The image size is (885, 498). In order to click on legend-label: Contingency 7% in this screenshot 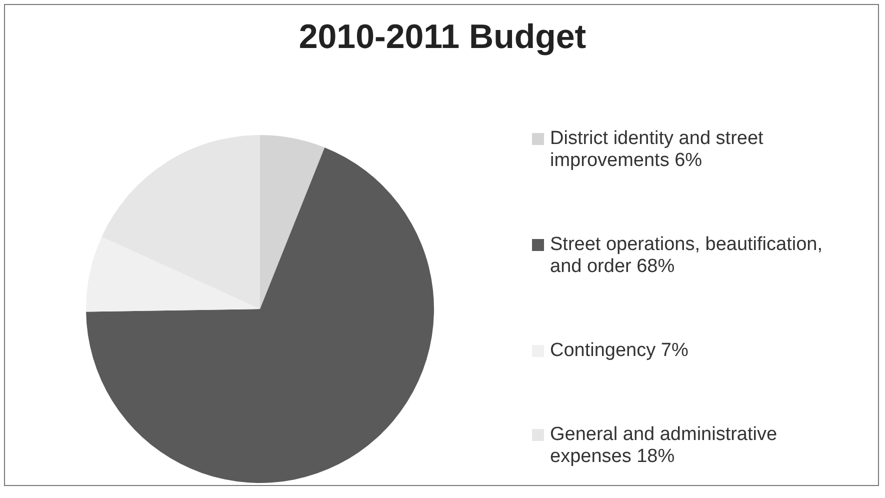, I will do `click(619, 351)`.